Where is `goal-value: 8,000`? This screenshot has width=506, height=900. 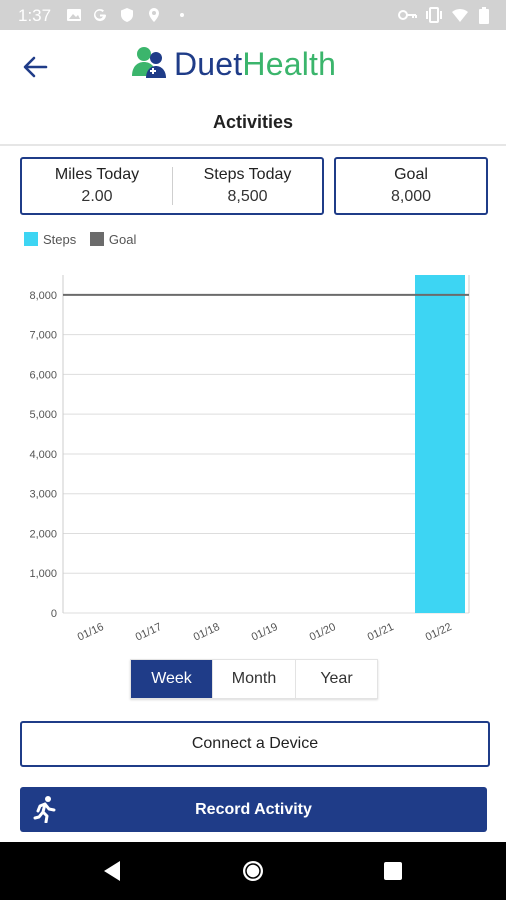
goal-value: 8,000 is located at coordinates (411, 196).